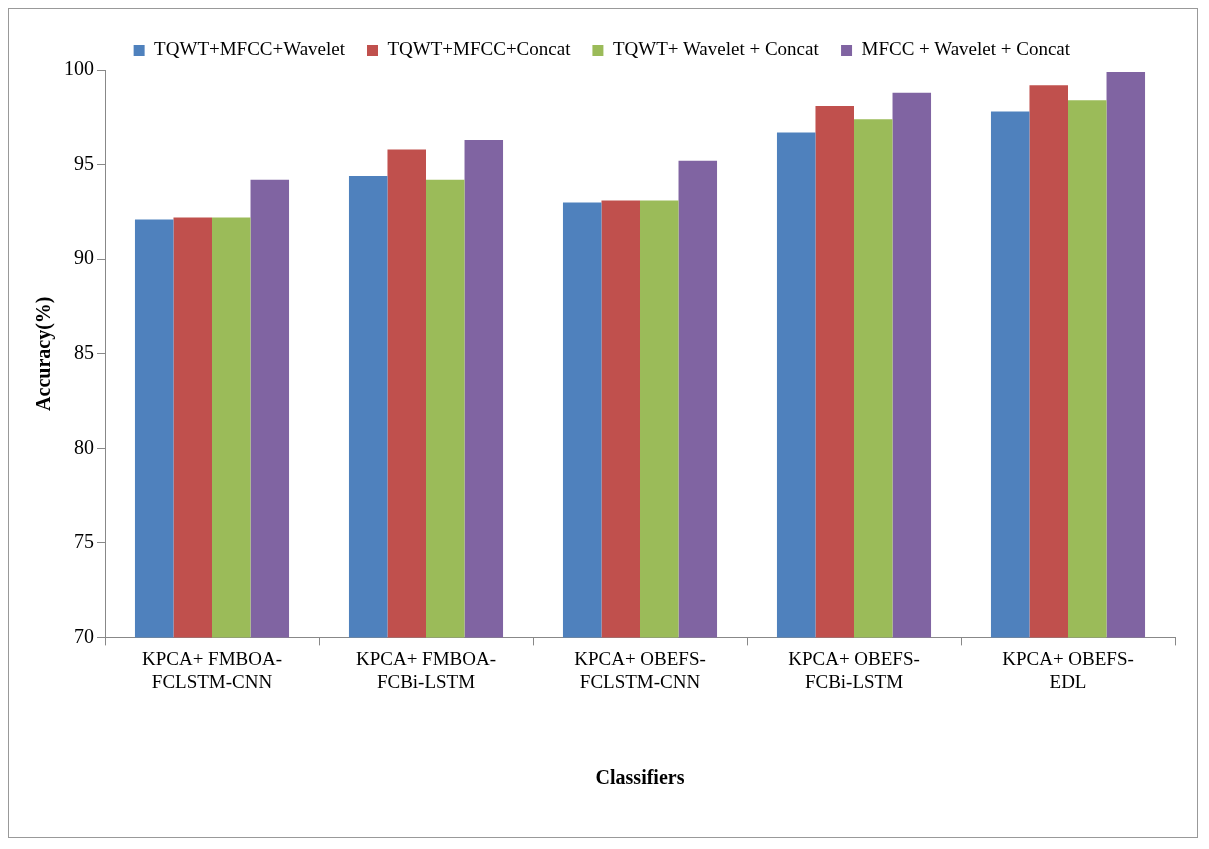  Describe the element at coordinates (84, 541) in the screenshot. I see `y-tick-label: 75` at that location.